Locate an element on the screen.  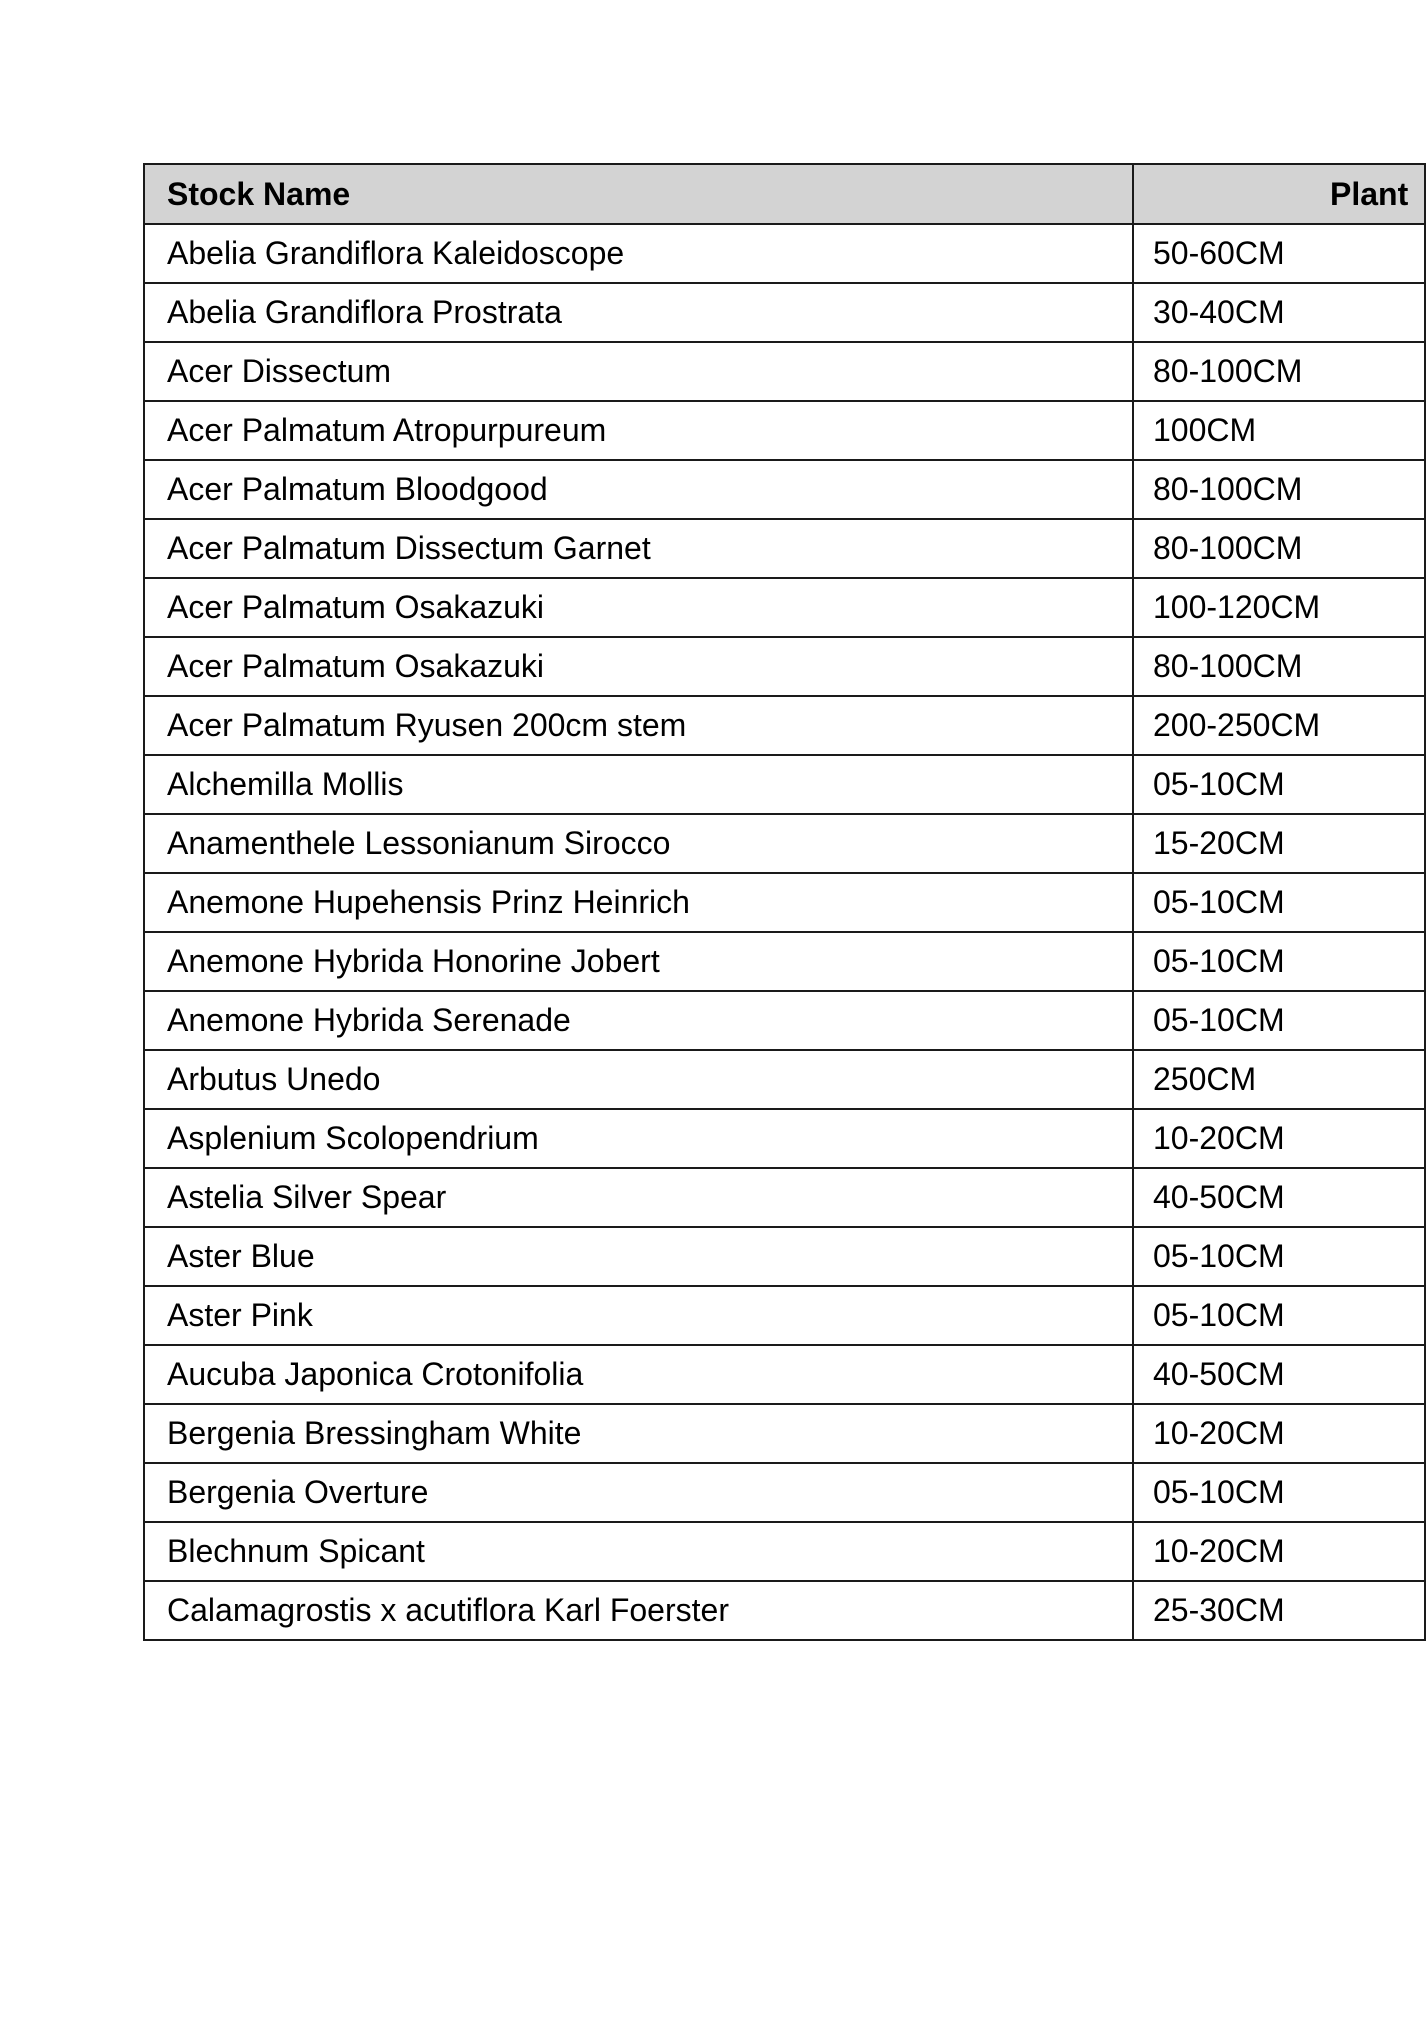
stock-name-cell: Abelia Grandiflora Prostrata is located at coordinates (638, 312).